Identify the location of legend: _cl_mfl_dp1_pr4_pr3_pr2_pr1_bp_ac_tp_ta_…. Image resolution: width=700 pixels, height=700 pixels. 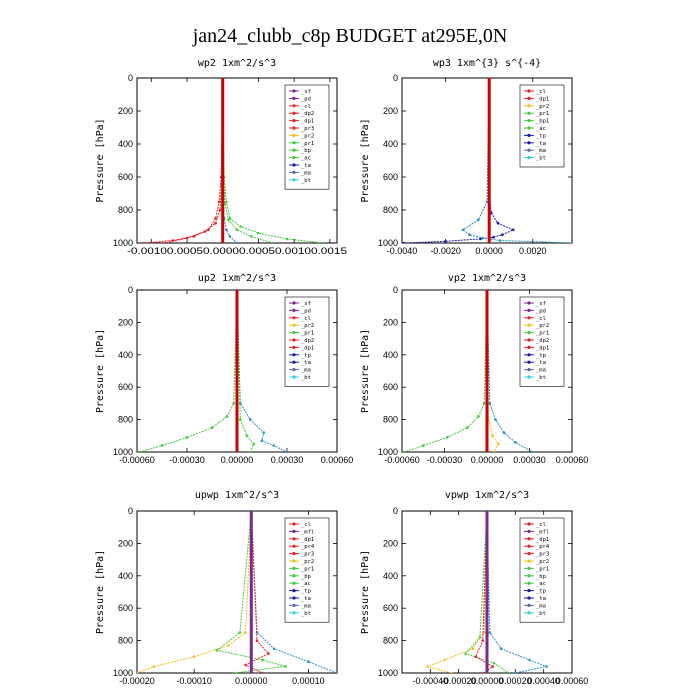
(542, 570).